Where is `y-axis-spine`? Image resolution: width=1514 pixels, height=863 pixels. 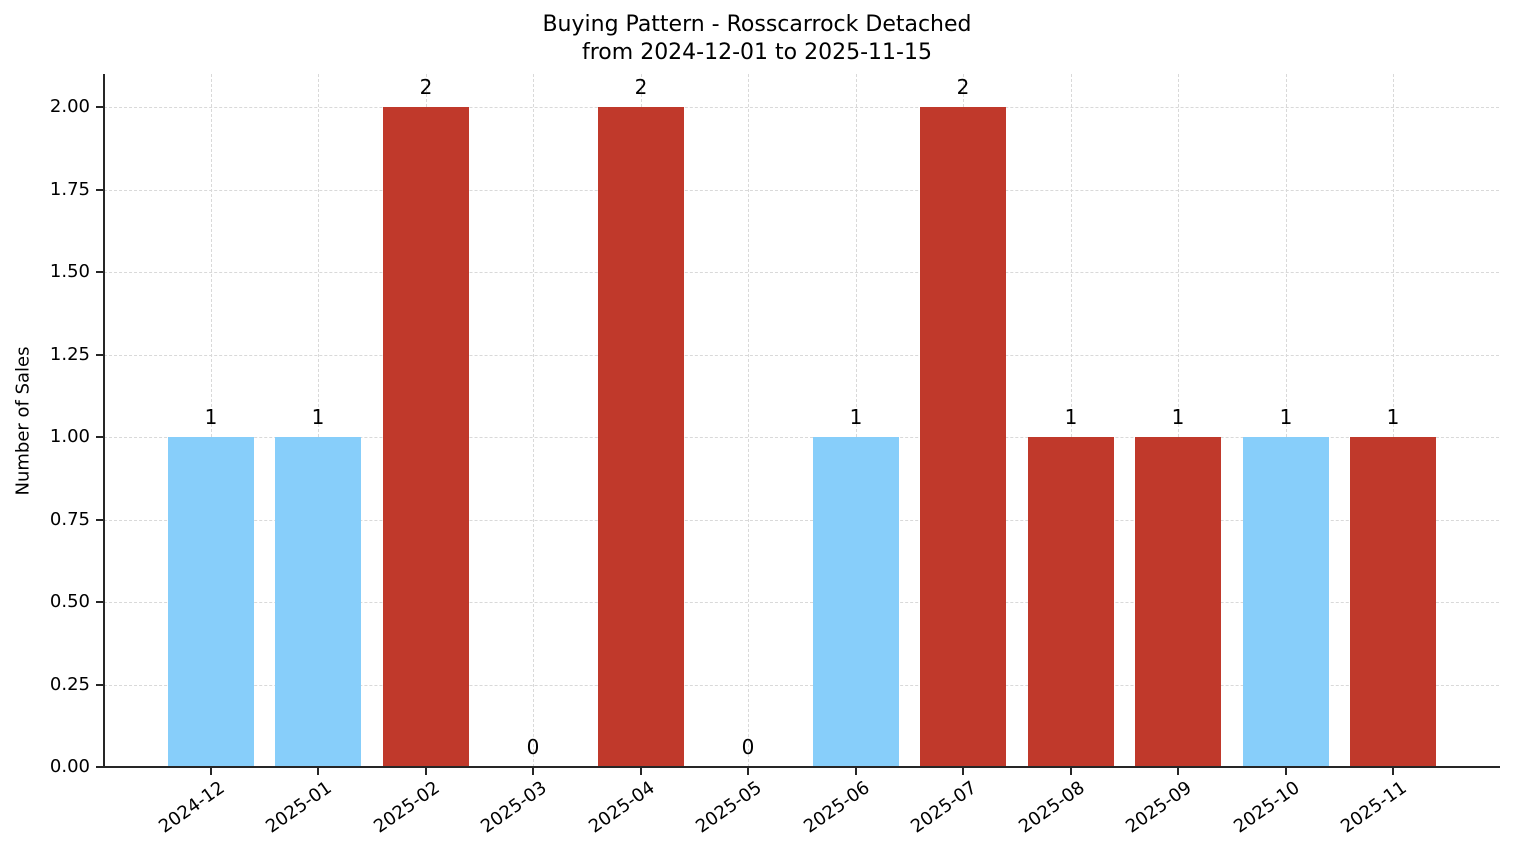
y-axis-spine is located at coordinates (104, 421).